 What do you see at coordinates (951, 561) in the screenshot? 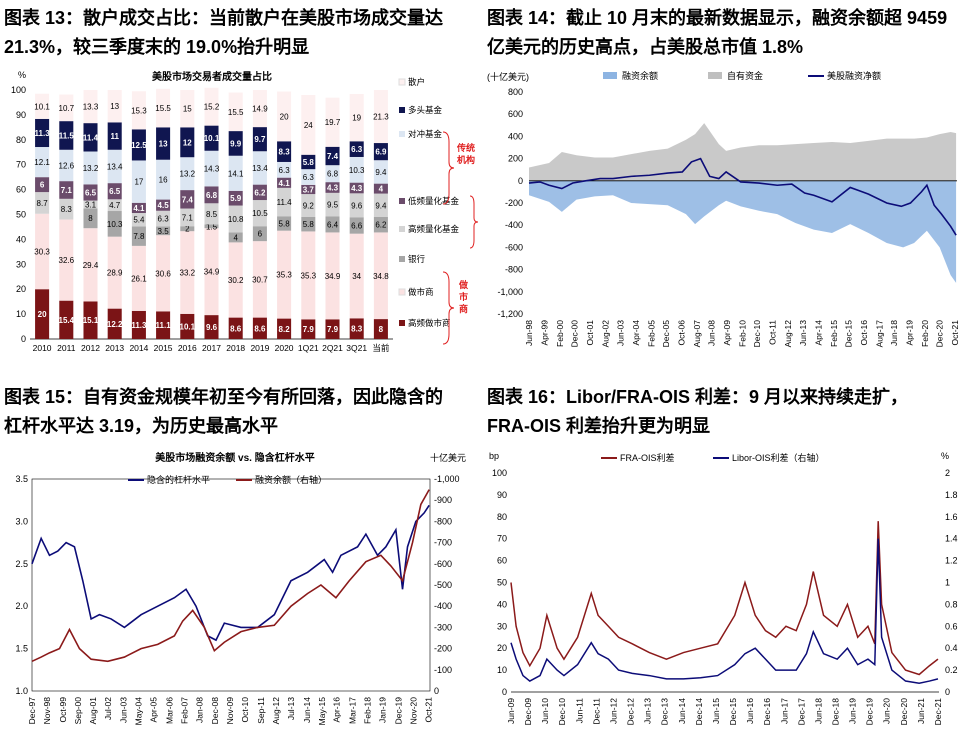
I see `y2-tick-label: 1.2` at bounding box center [951, 561].